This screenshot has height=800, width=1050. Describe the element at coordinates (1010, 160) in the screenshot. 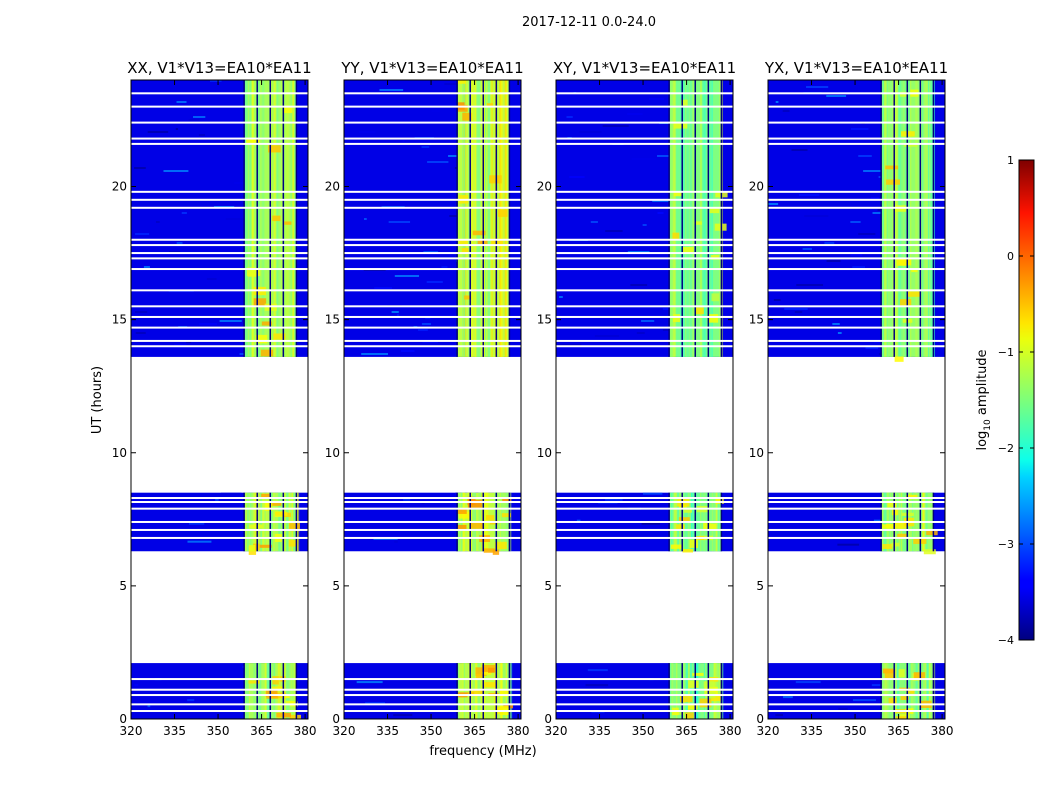

I see `colorbar-tick-label: 1` at that location.